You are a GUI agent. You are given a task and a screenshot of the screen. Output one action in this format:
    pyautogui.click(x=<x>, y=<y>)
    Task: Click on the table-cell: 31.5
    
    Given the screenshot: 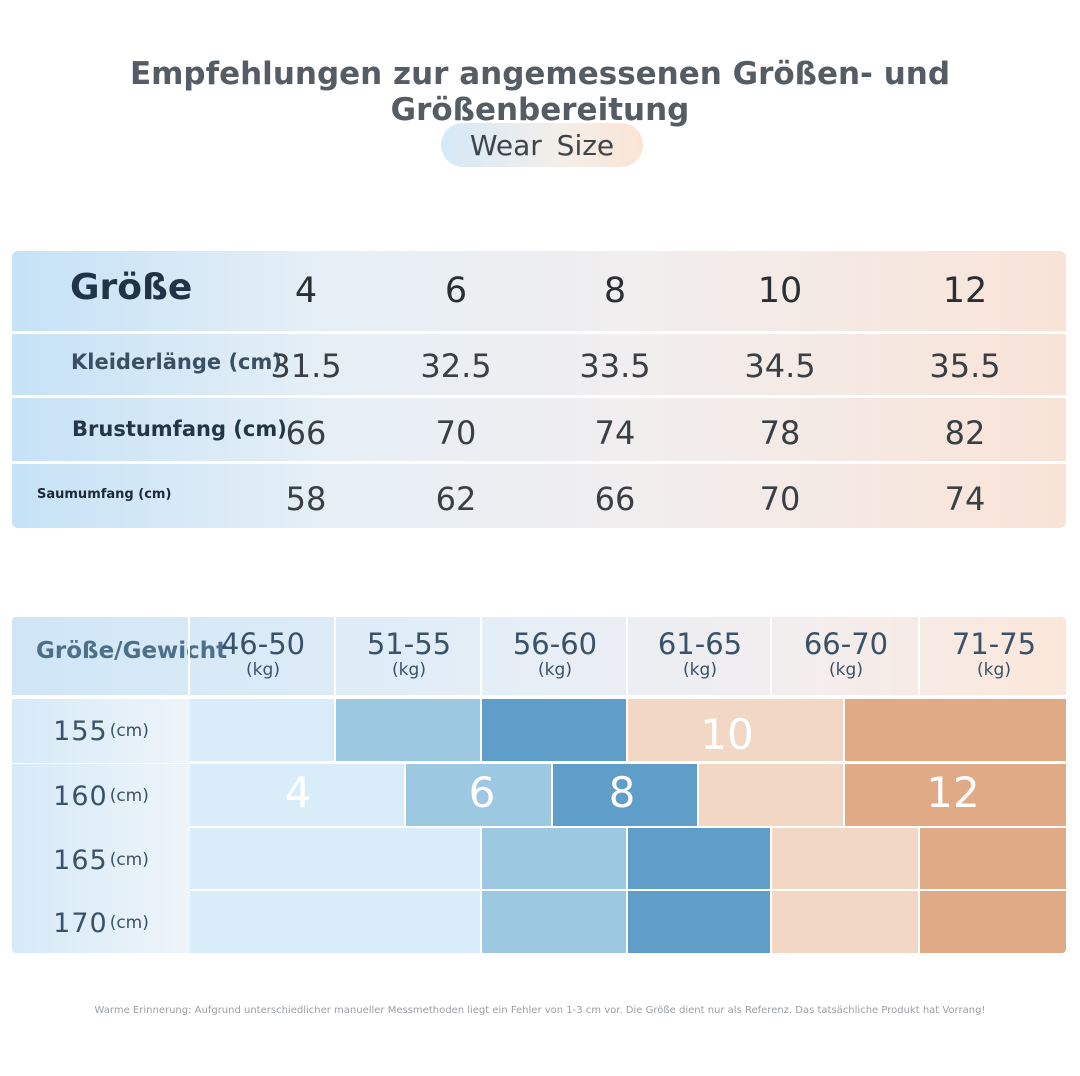 What is the action you would take?
    pyautogui.click(x=306, y=366)
    